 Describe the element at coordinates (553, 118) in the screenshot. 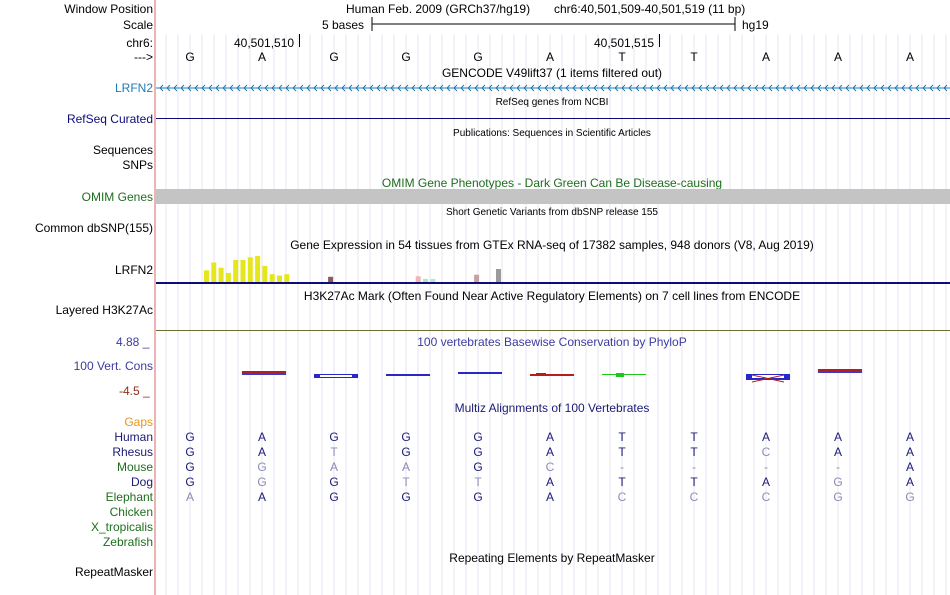

I see `refseq-gene-line` at that location.